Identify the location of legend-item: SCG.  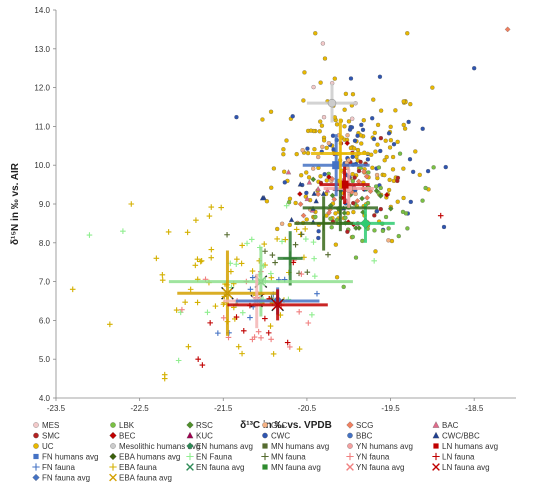
(359, 425).